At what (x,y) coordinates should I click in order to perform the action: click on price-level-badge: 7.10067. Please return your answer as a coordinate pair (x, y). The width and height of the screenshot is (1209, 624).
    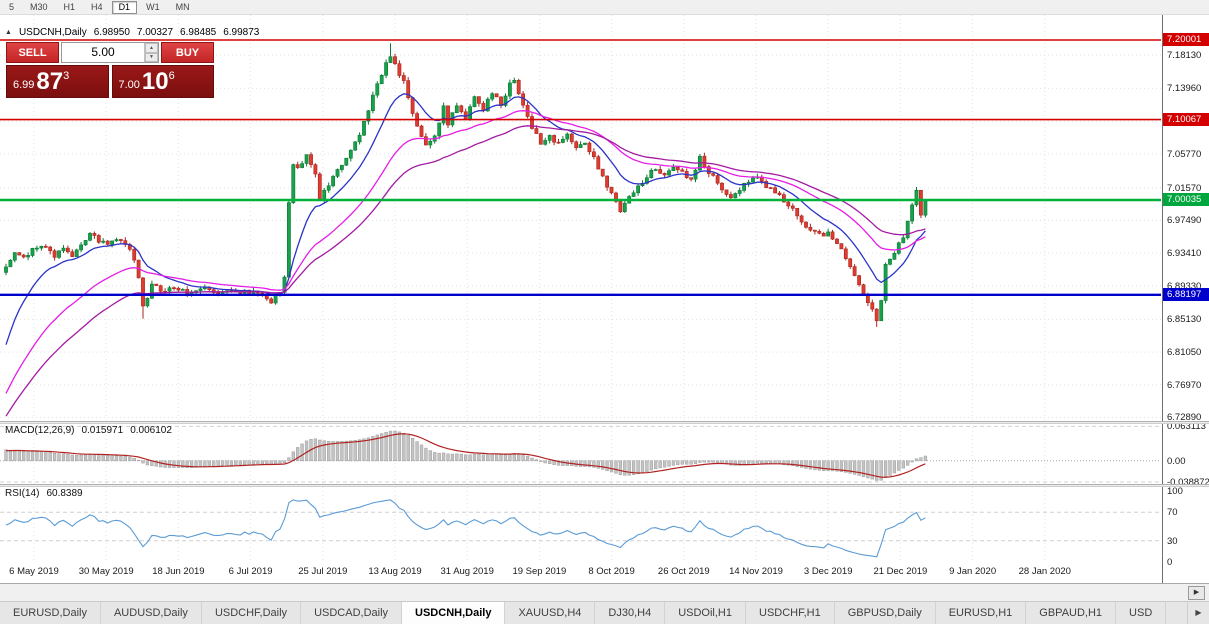
    Looking at the image, I should click on (1186, 120).